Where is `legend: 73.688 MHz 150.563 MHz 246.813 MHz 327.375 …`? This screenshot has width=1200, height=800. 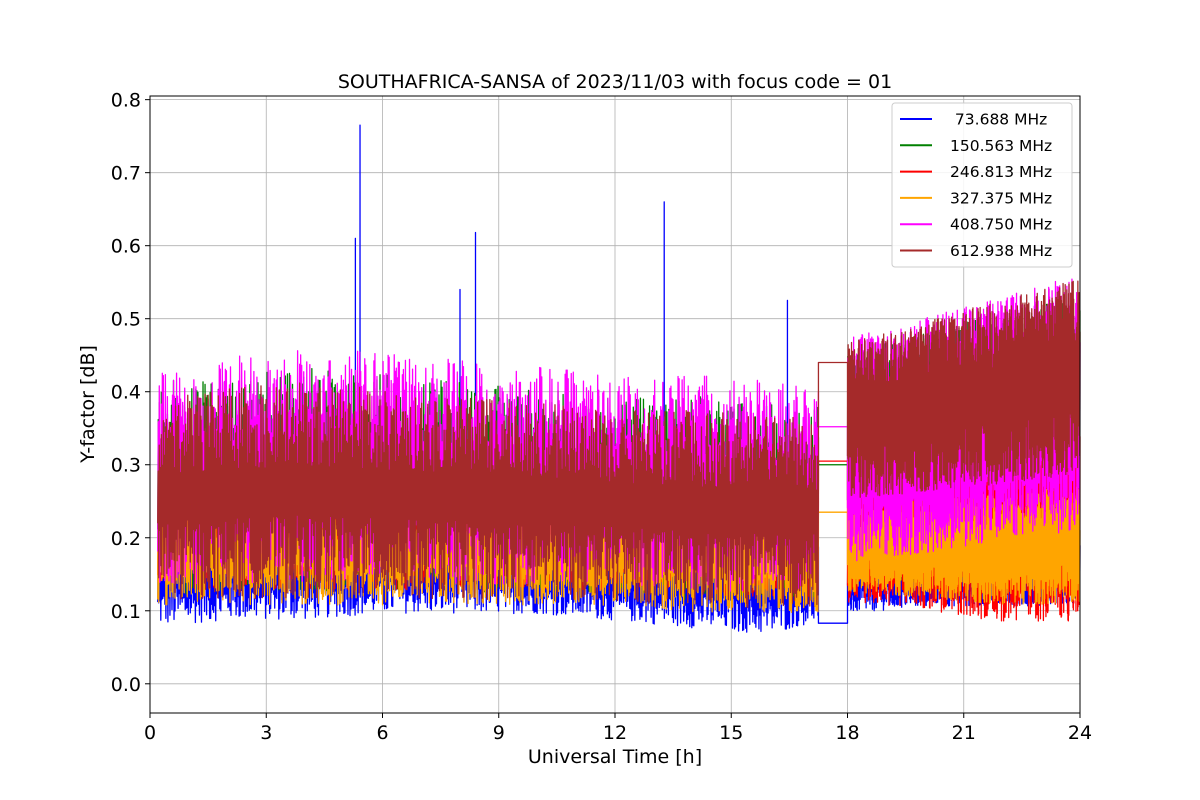
legend: 73.688 MHz 150.563 MHz 246.813 MHz 327.375 … is located at coordinates (982, 185).